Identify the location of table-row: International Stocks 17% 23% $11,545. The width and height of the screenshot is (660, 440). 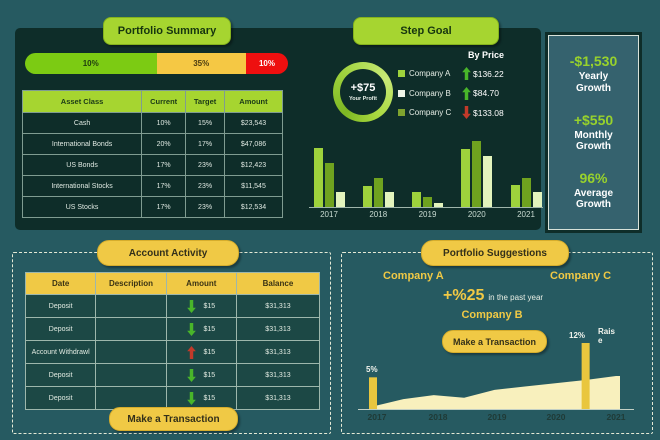
(152, 186).